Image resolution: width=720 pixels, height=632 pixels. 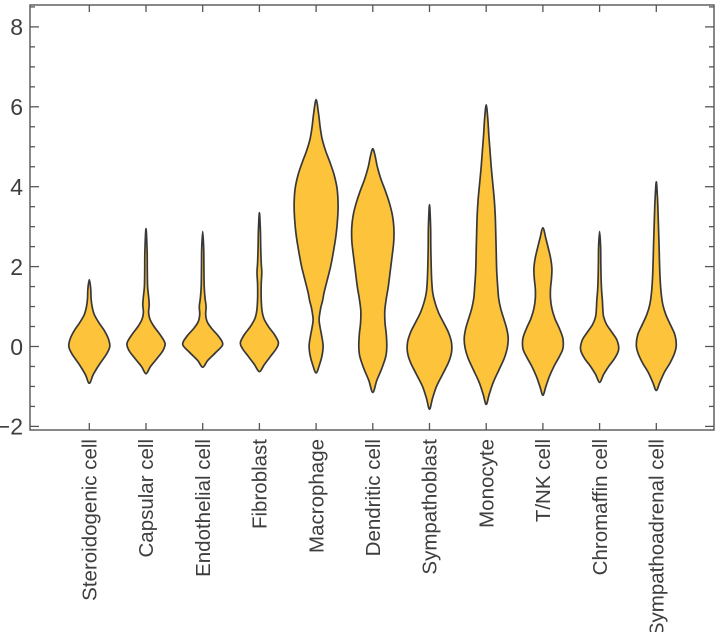 I want to click on violin-endothelial-cell, so click(x=202, y=299).